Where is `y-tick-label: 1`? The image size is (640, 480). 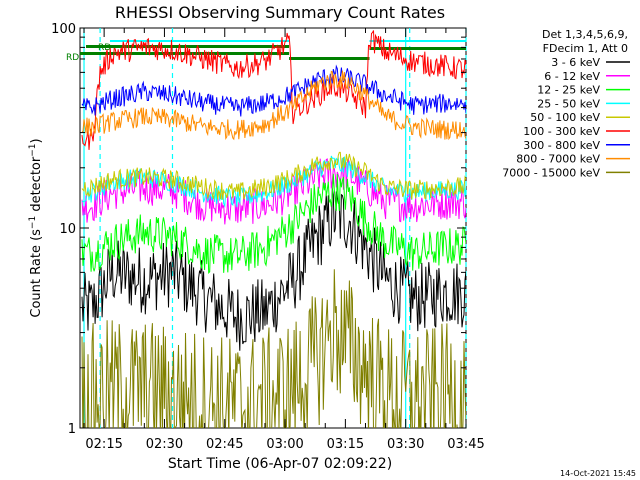 y-tick-label: 1 is located at coordinates (72, 429).